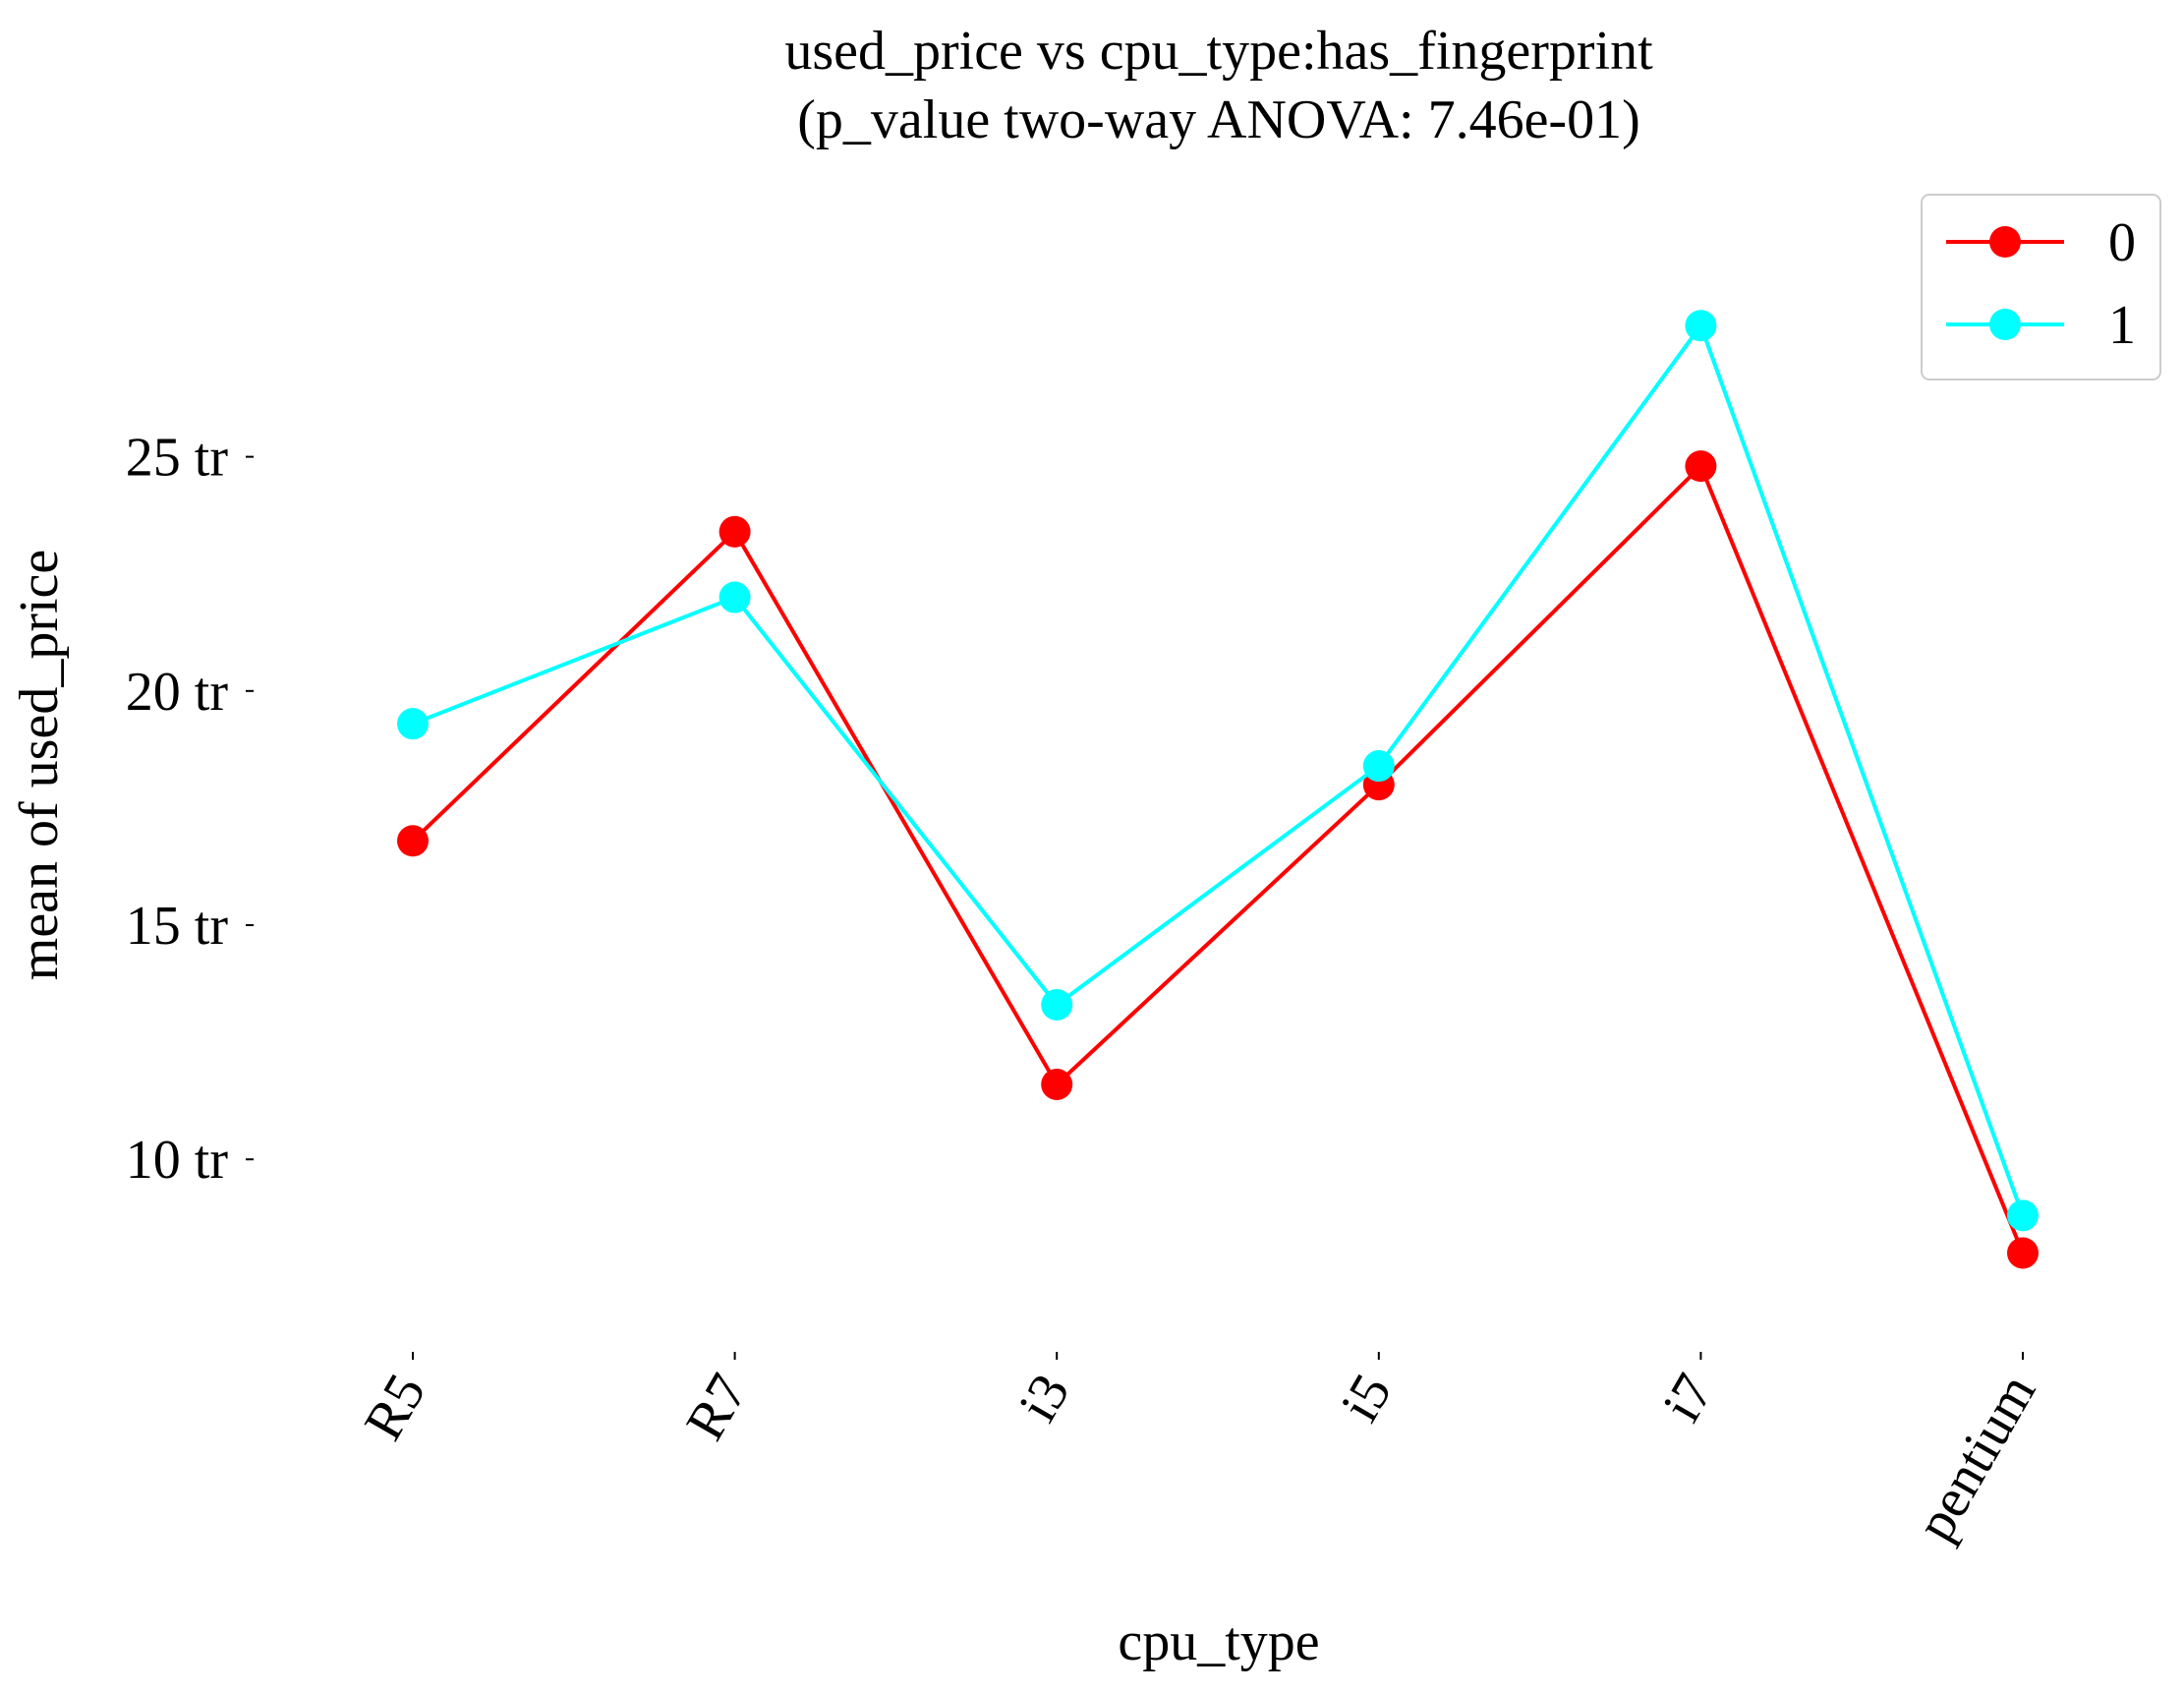  What do you see at coordinates (2122, 242) in the screenshot?
I see `legend-label: 0` at bounding box center [2122, 242].